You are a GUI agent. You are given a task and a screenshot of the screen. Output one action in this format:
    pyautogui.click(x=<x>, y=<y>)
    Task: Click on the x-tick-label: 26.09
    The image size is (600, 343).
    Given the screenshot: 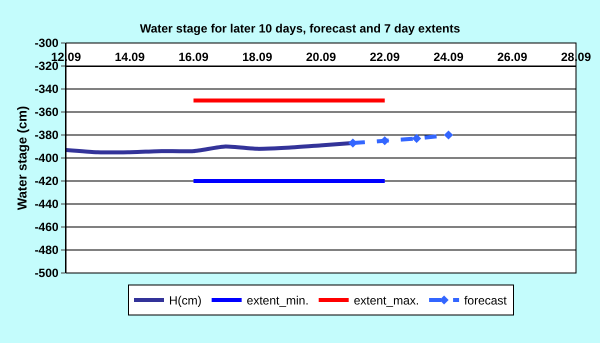 What is the action you would take?
    pyautogui.click(x=512, y=57)
    